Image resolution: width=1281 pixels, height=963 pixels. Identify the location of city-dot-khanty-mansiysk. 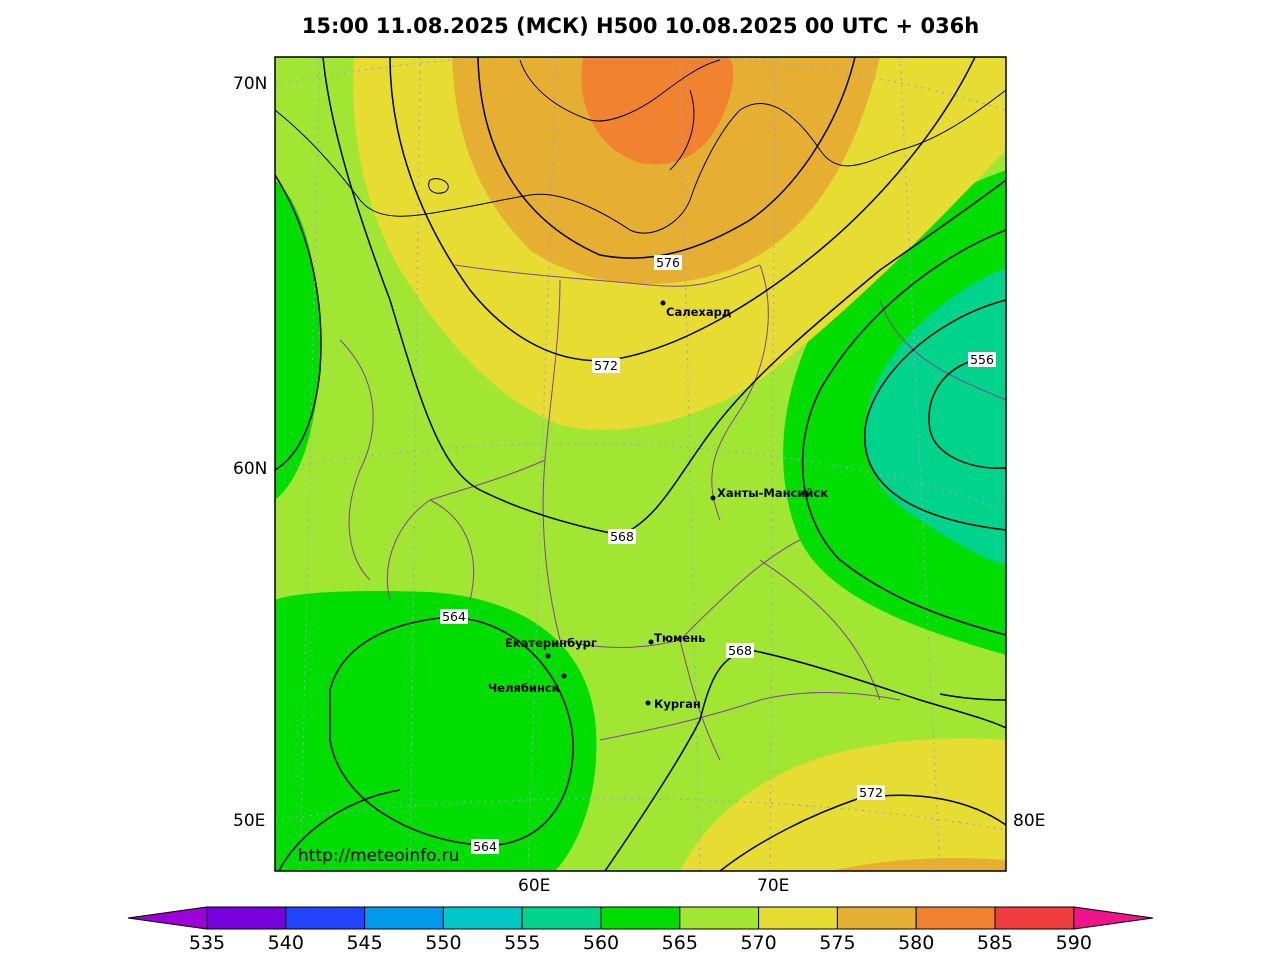
(713, 498).